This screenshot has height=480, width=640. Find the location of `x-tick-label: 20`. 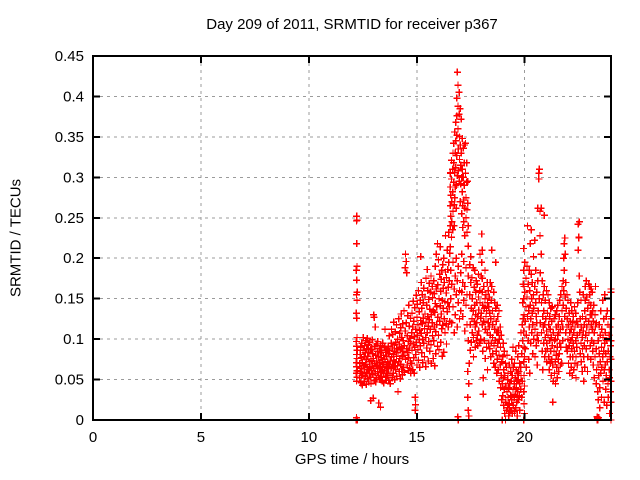

x-tick-label: 20 is located at coordinates (524, 437).